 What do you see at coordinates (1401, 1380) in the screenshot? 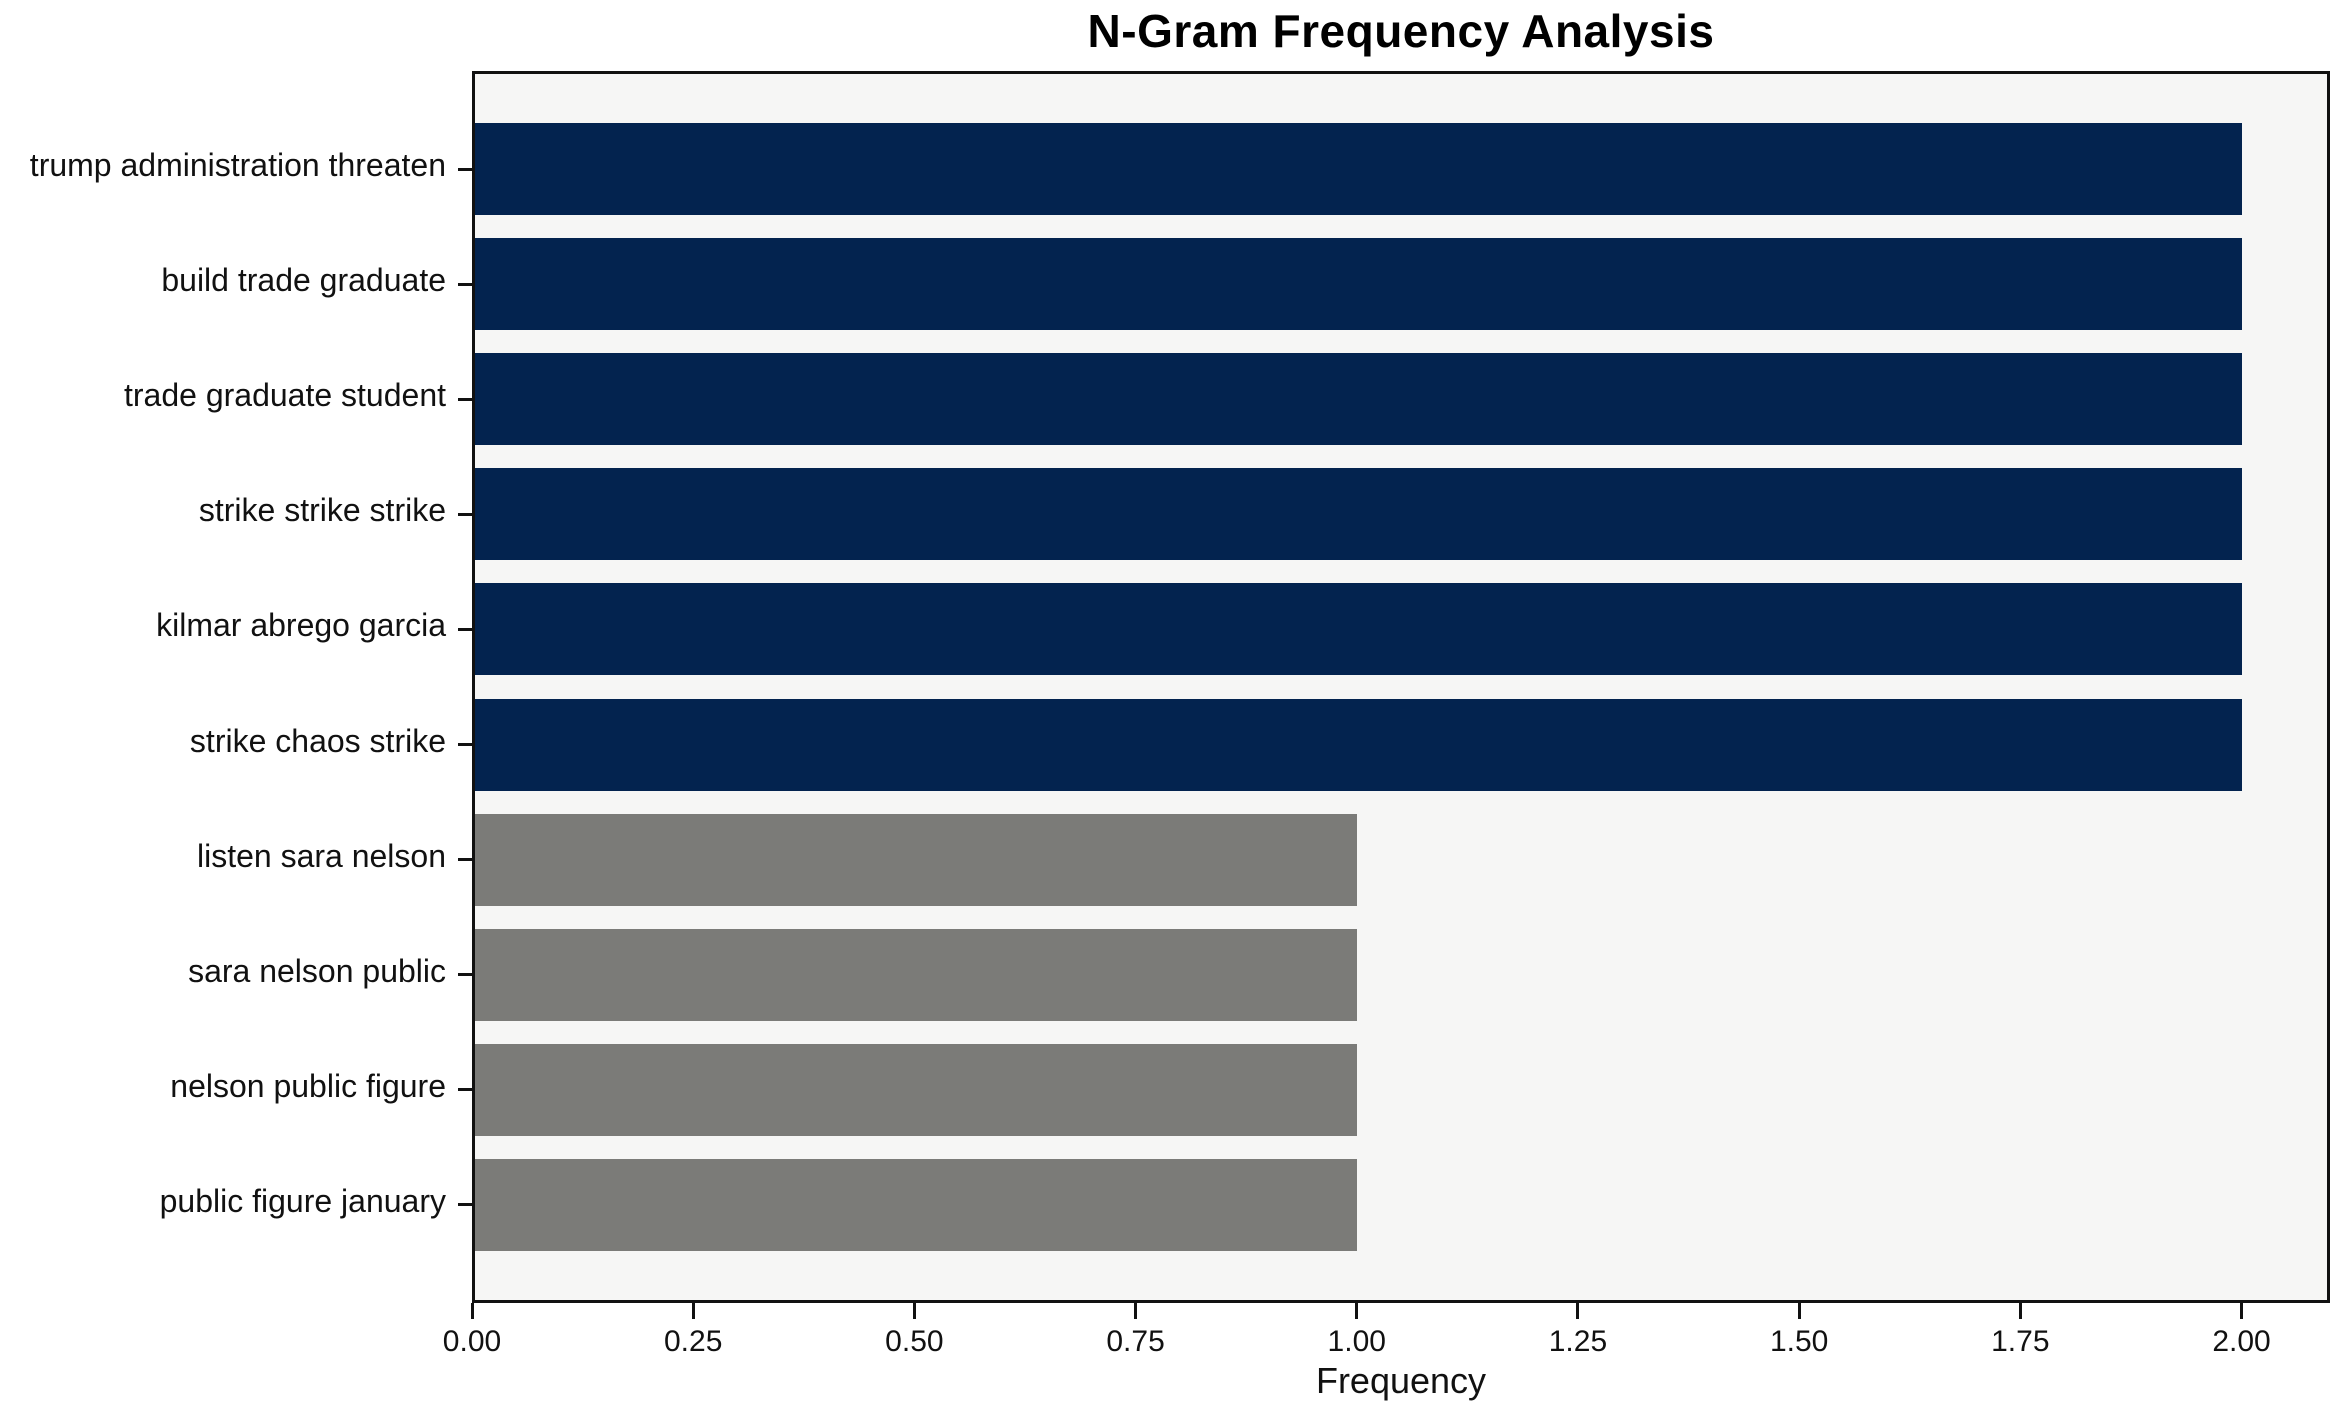
I see `x-axis-title: Frequency` at bounding box center [1401, 1380].